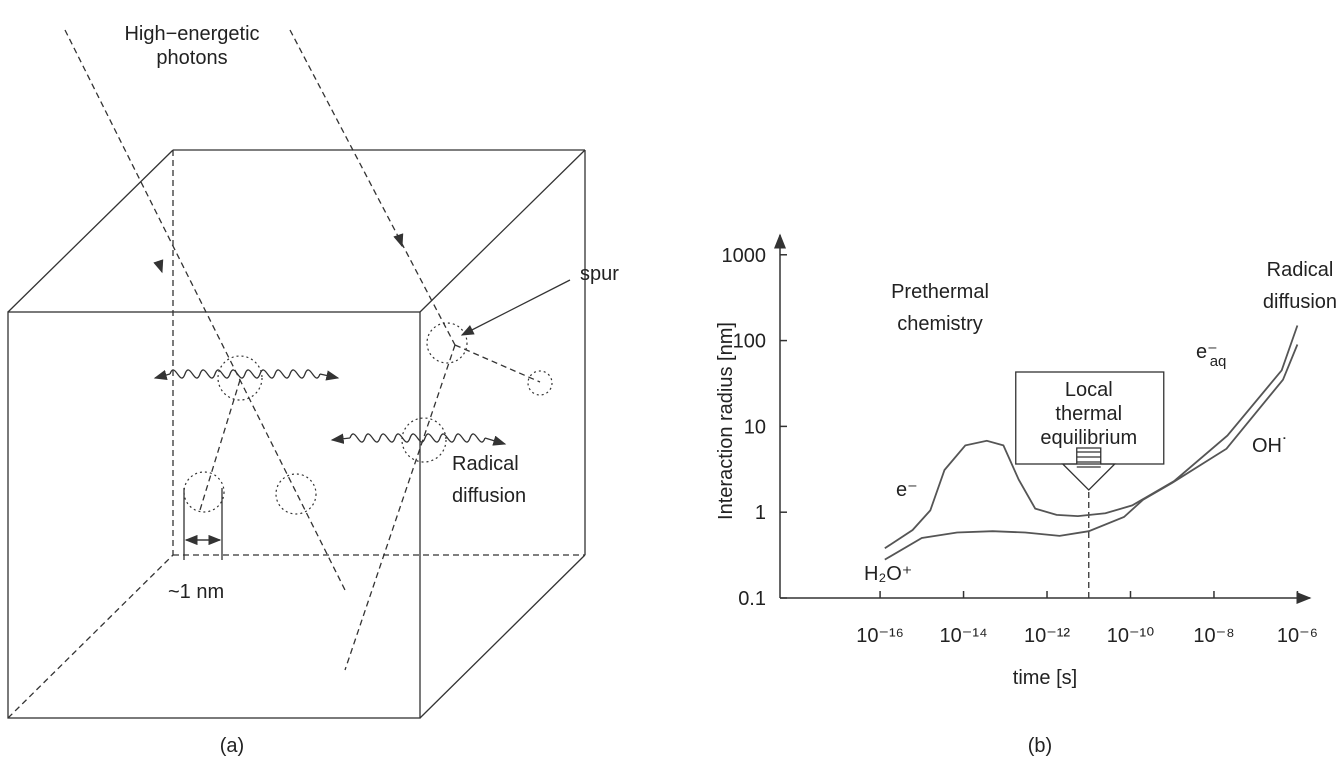 Image resolution: width=1342 pixels, height=767 pixels. I want to click on y-tick-label: 0.1, so click(752, 599).